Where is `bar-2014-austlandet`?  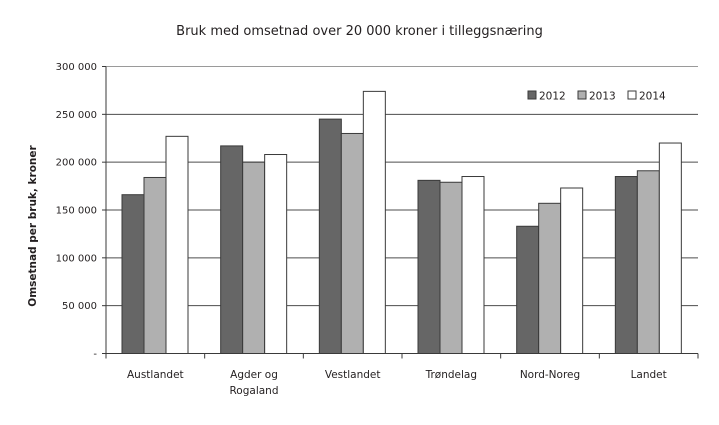 bar-2014-austlandet is located at coordinates (177, 244).